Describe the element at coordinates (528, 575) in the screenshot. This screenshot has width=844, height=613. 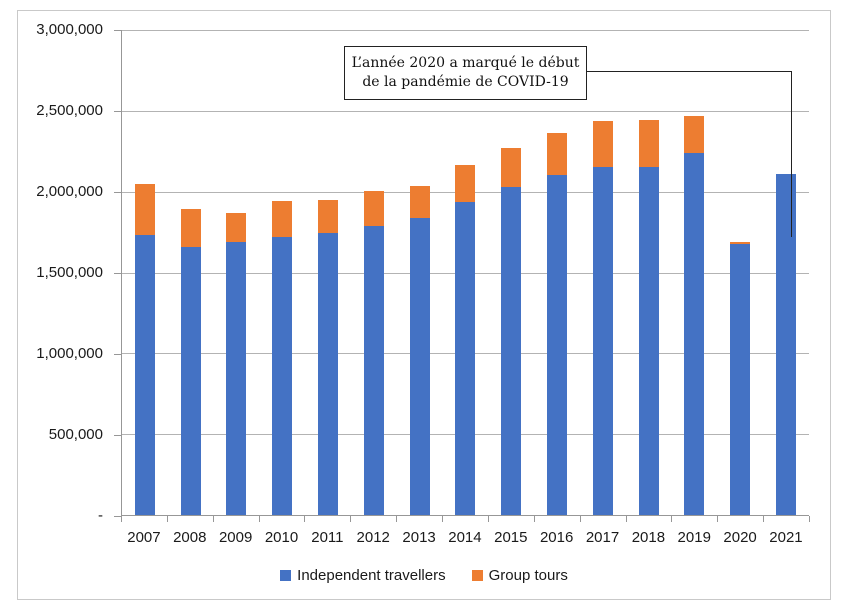
I see `legend-label: Group tours` at that location.